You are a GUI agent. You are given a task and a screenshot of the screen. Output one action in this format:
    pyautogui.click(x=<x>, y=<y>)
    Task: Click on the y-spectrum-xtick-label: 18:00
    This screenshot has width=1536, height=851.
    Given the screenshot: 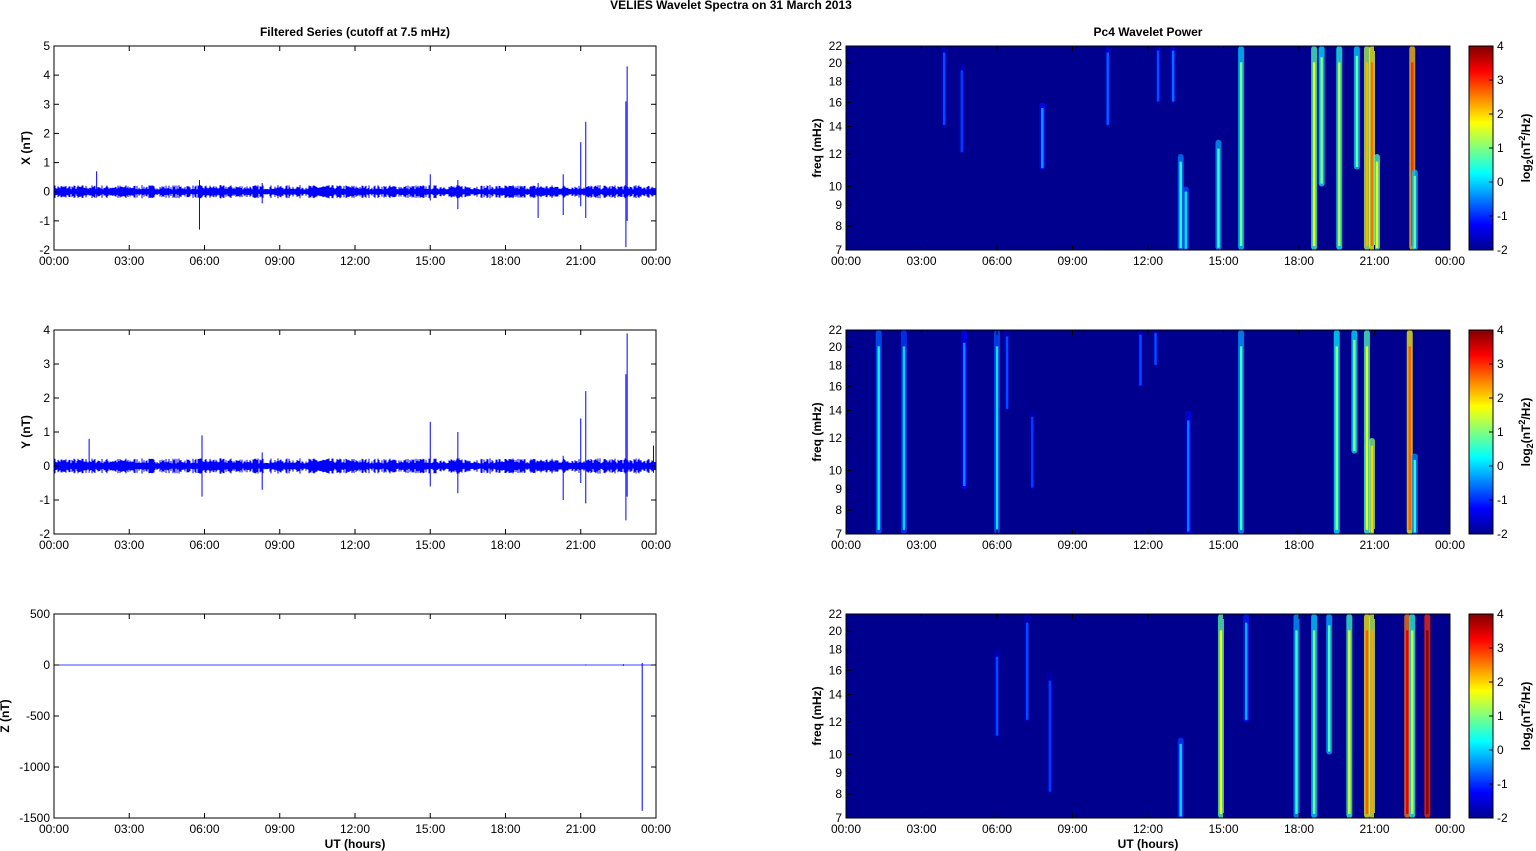 What is the action you would take?
    pyautogui.click(x=1299, y=545)
    